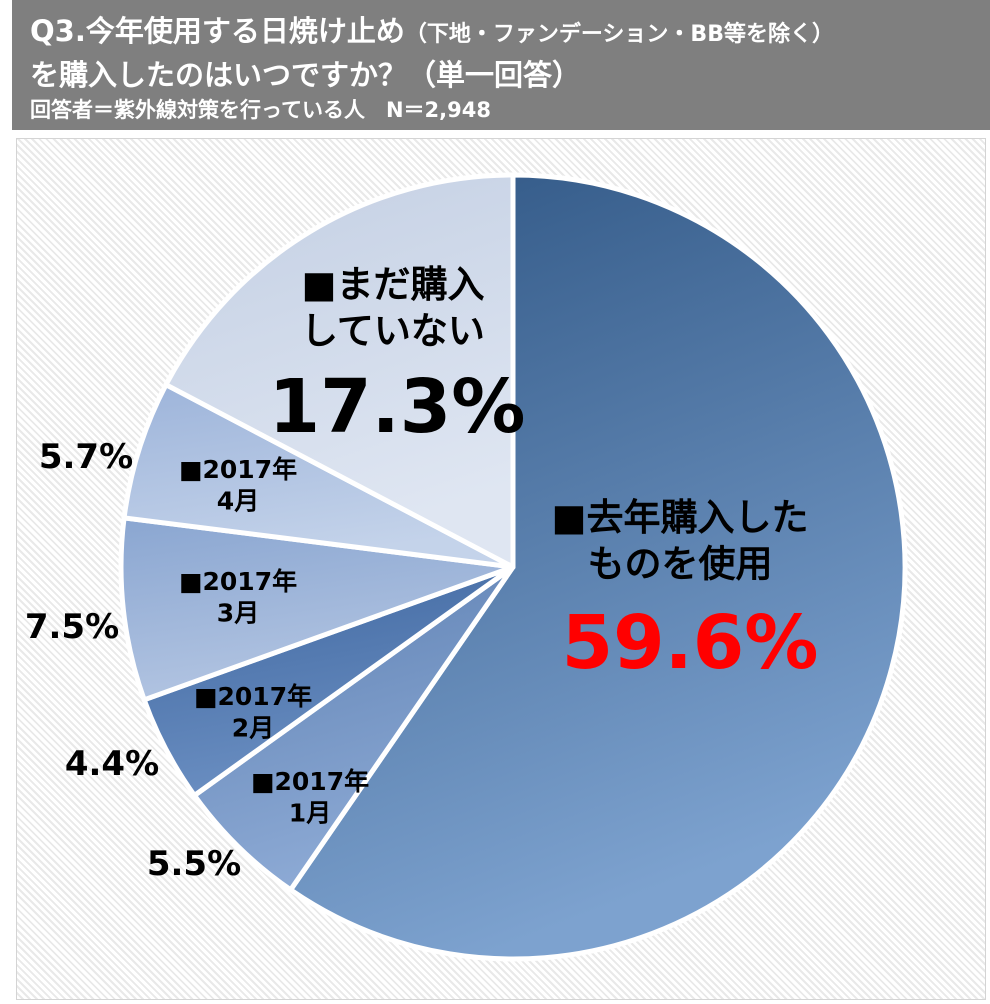  What do you see at coordinates (260, 110) in the screenshot?
I see `respondents-note: 回答者＝紫外線対策を行っている人 N＝2,948` at bounding box center [260, 110].